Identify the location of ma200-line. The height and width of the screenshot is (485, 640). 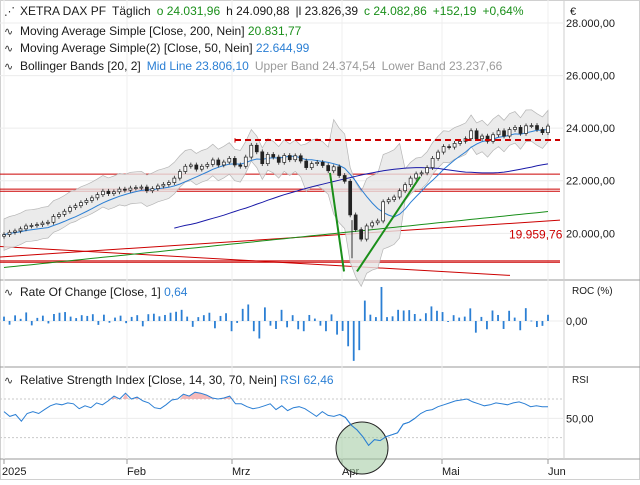
(276, 239).